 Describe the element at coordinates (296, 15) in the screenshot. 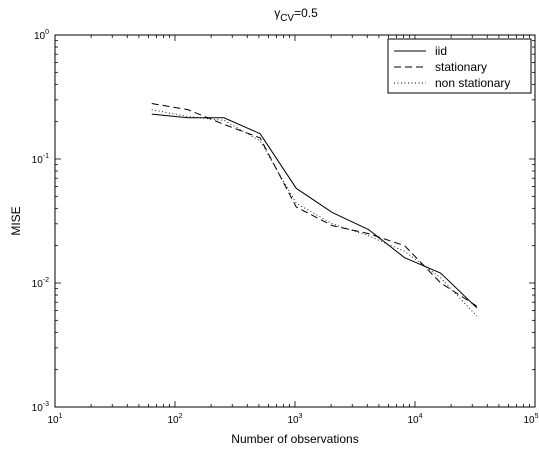

I see `chart-title: γCV=0.5` at that location.